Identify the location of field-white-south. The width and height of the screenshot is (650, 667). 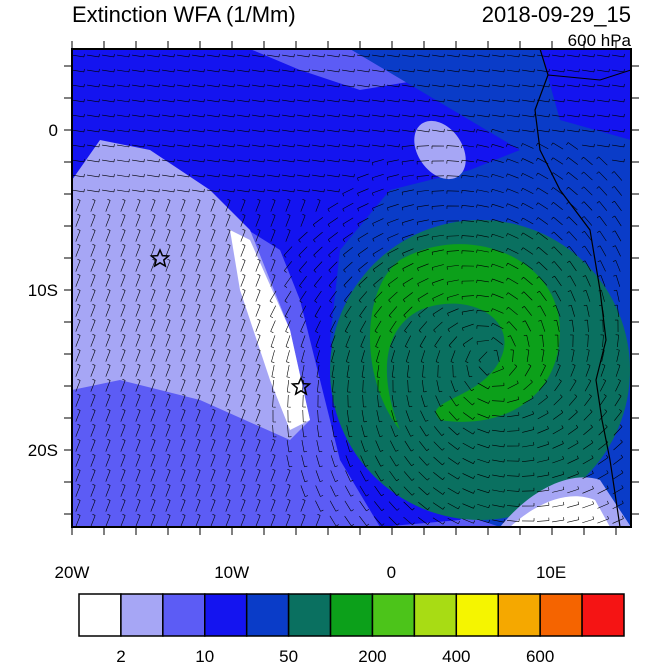
(560, 511).